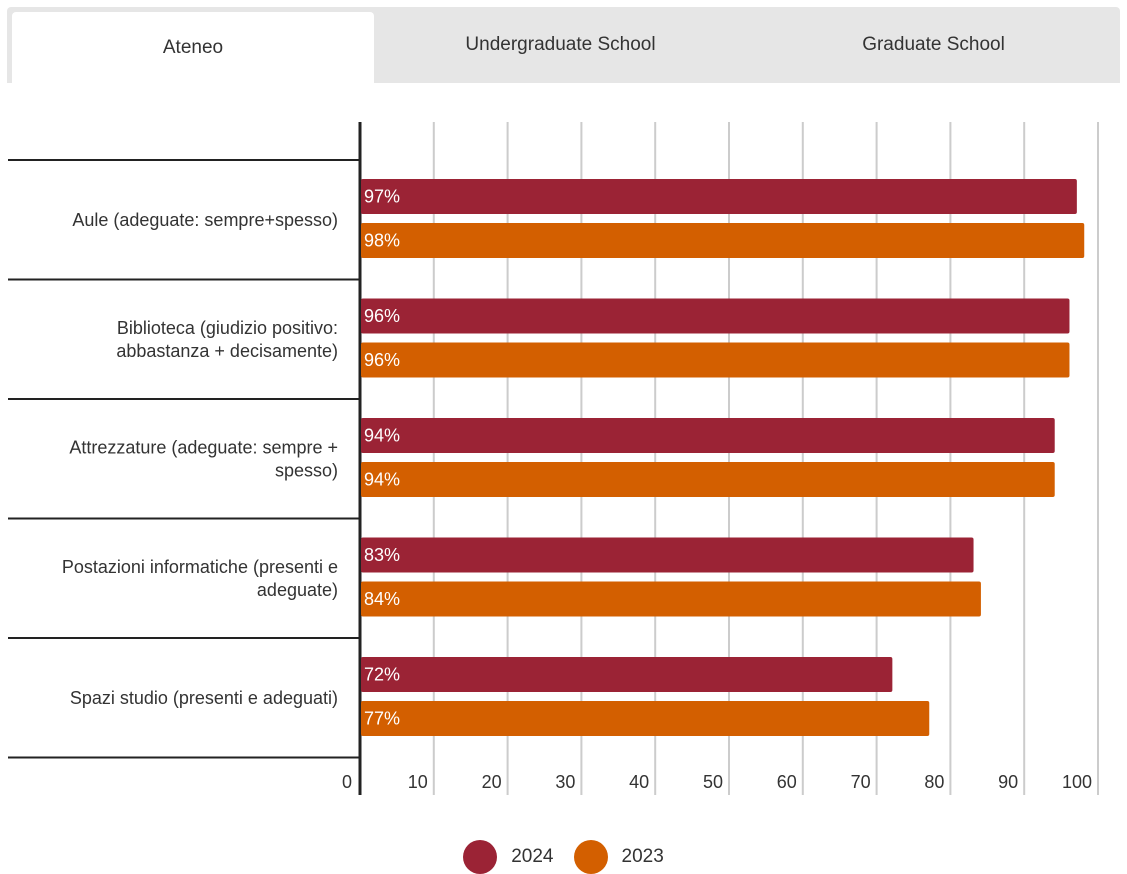 The image size is (1127, 874). I want to click on x-tick-label: 50, so click(713, 782).